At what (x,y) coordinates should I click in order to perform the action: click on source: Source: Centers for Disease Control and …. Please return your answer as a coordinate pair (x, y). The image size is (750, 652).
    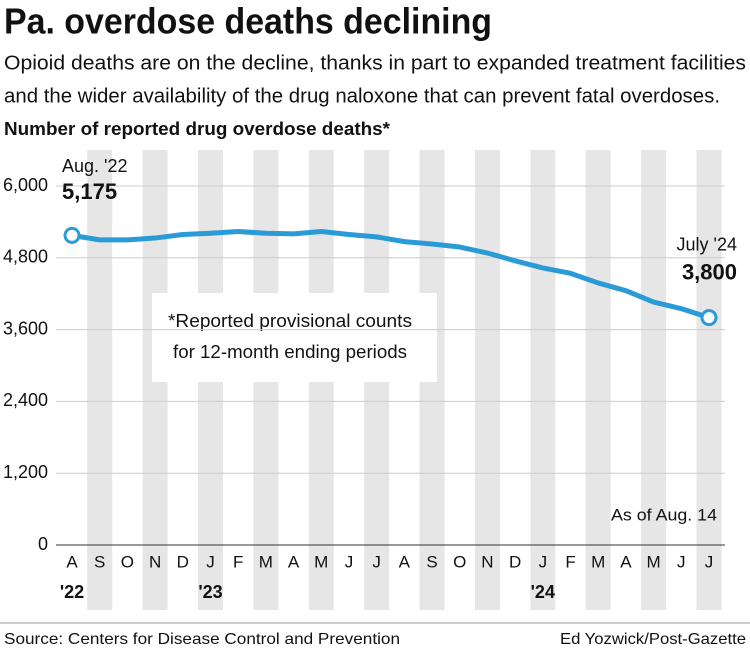
    Looking at the image, I should click on (202, 639).